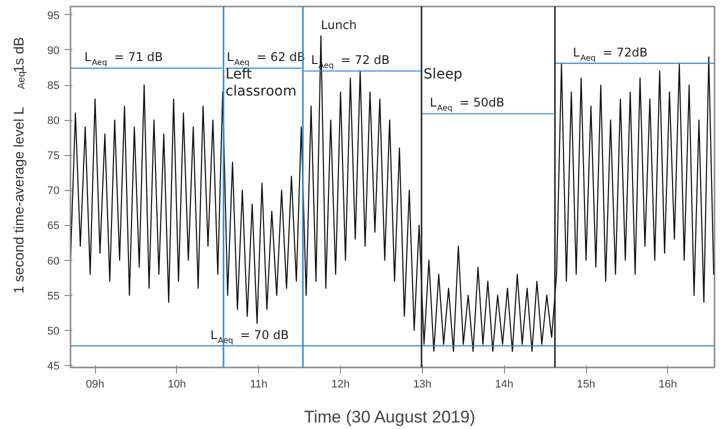  Describe the element at coordinates (53, 331) in the screenshot. I see `y-tick-label: 50` at that location.